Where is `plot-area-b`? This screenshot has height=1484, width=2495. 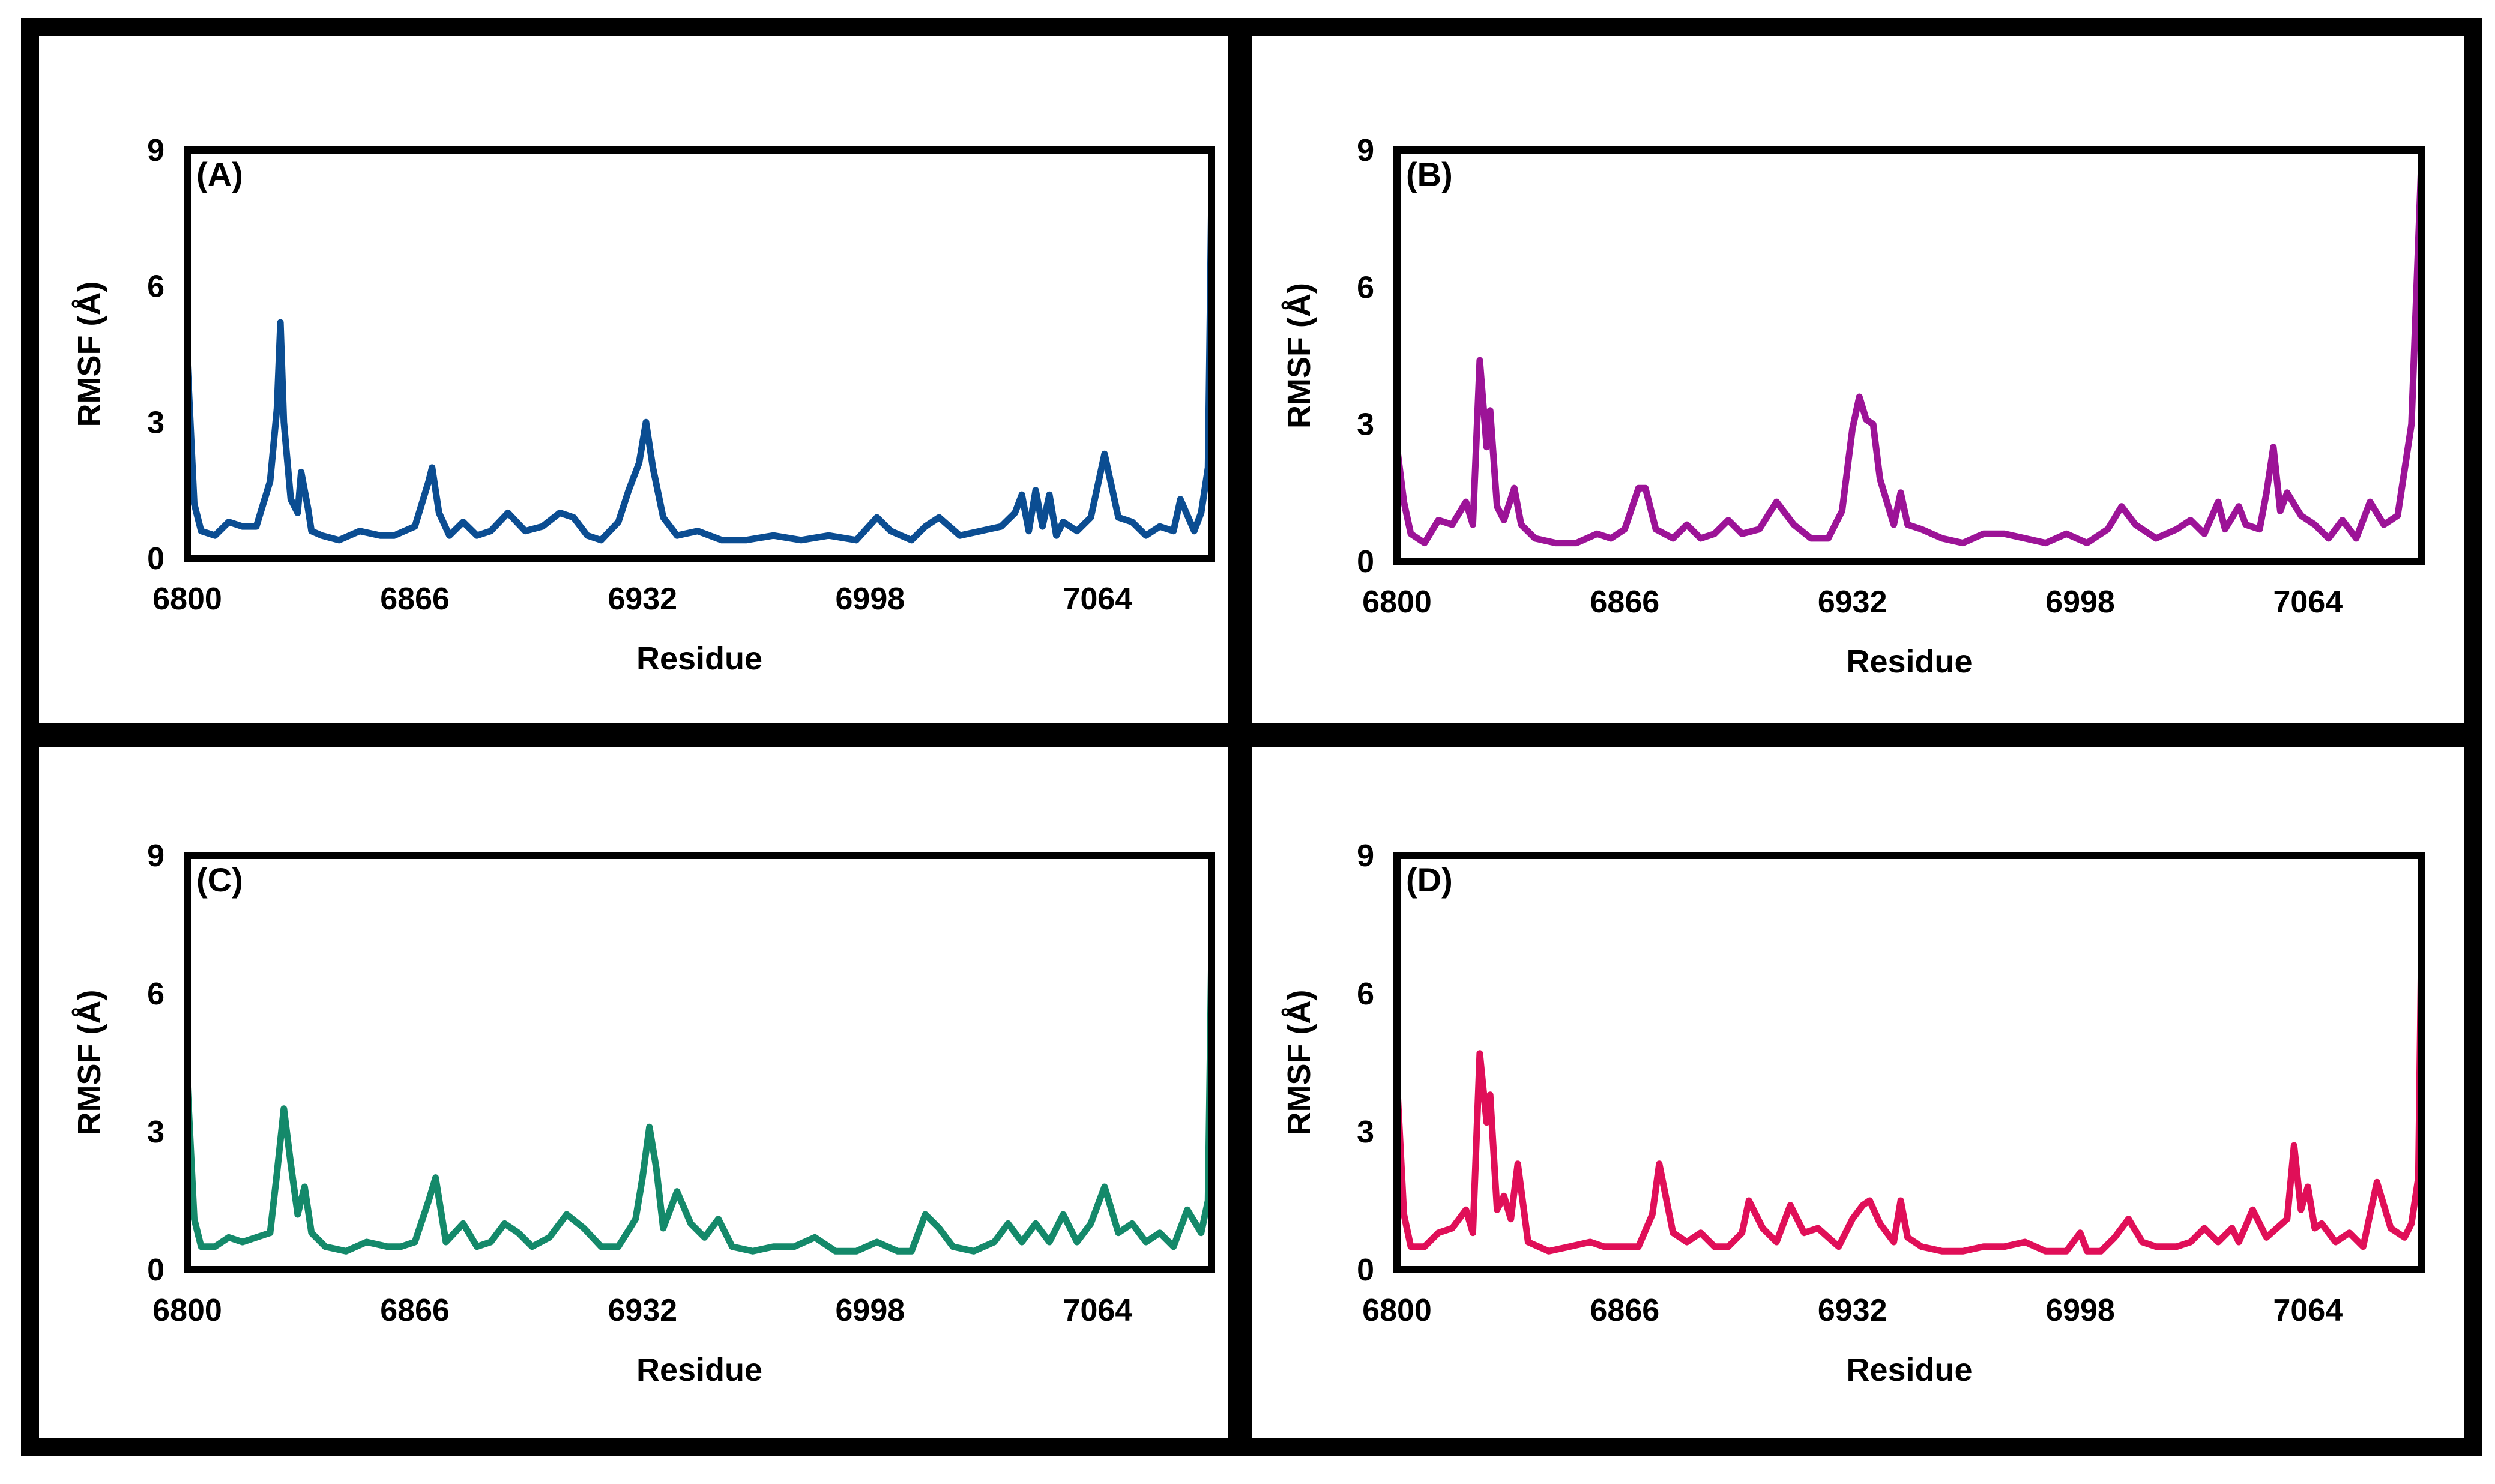
plot-area-b is located at coordinates (1909, 355).